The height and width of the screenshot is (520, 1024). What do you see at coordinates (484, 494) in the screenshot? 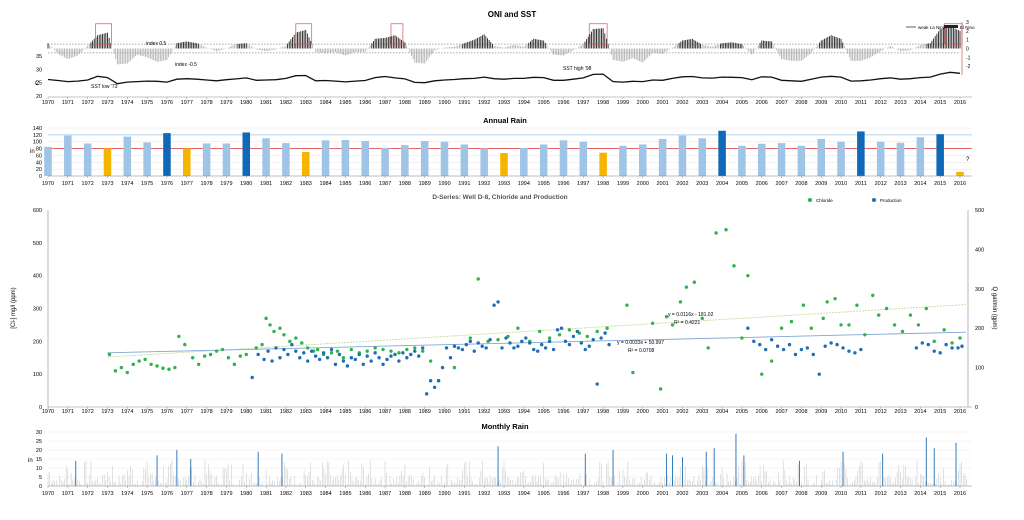
I see `monthly-x-tick-label: 1992` at bounding box center [484, 494].